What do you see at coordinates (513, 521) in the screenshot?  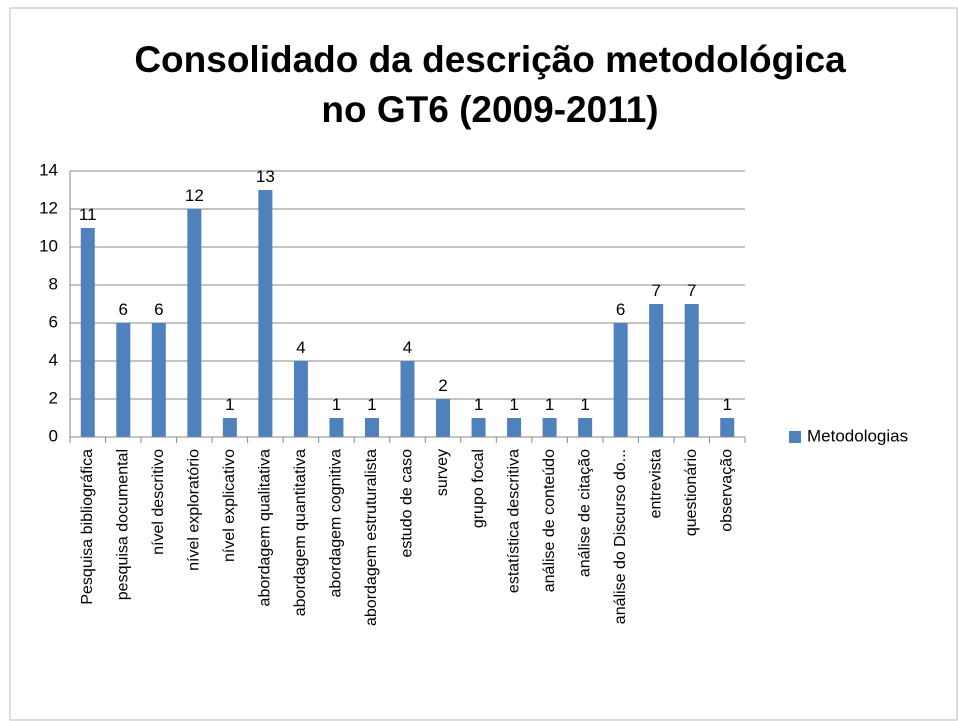 I see `x-tick-label: estatística descritiva` at bounding box center [513, 521].